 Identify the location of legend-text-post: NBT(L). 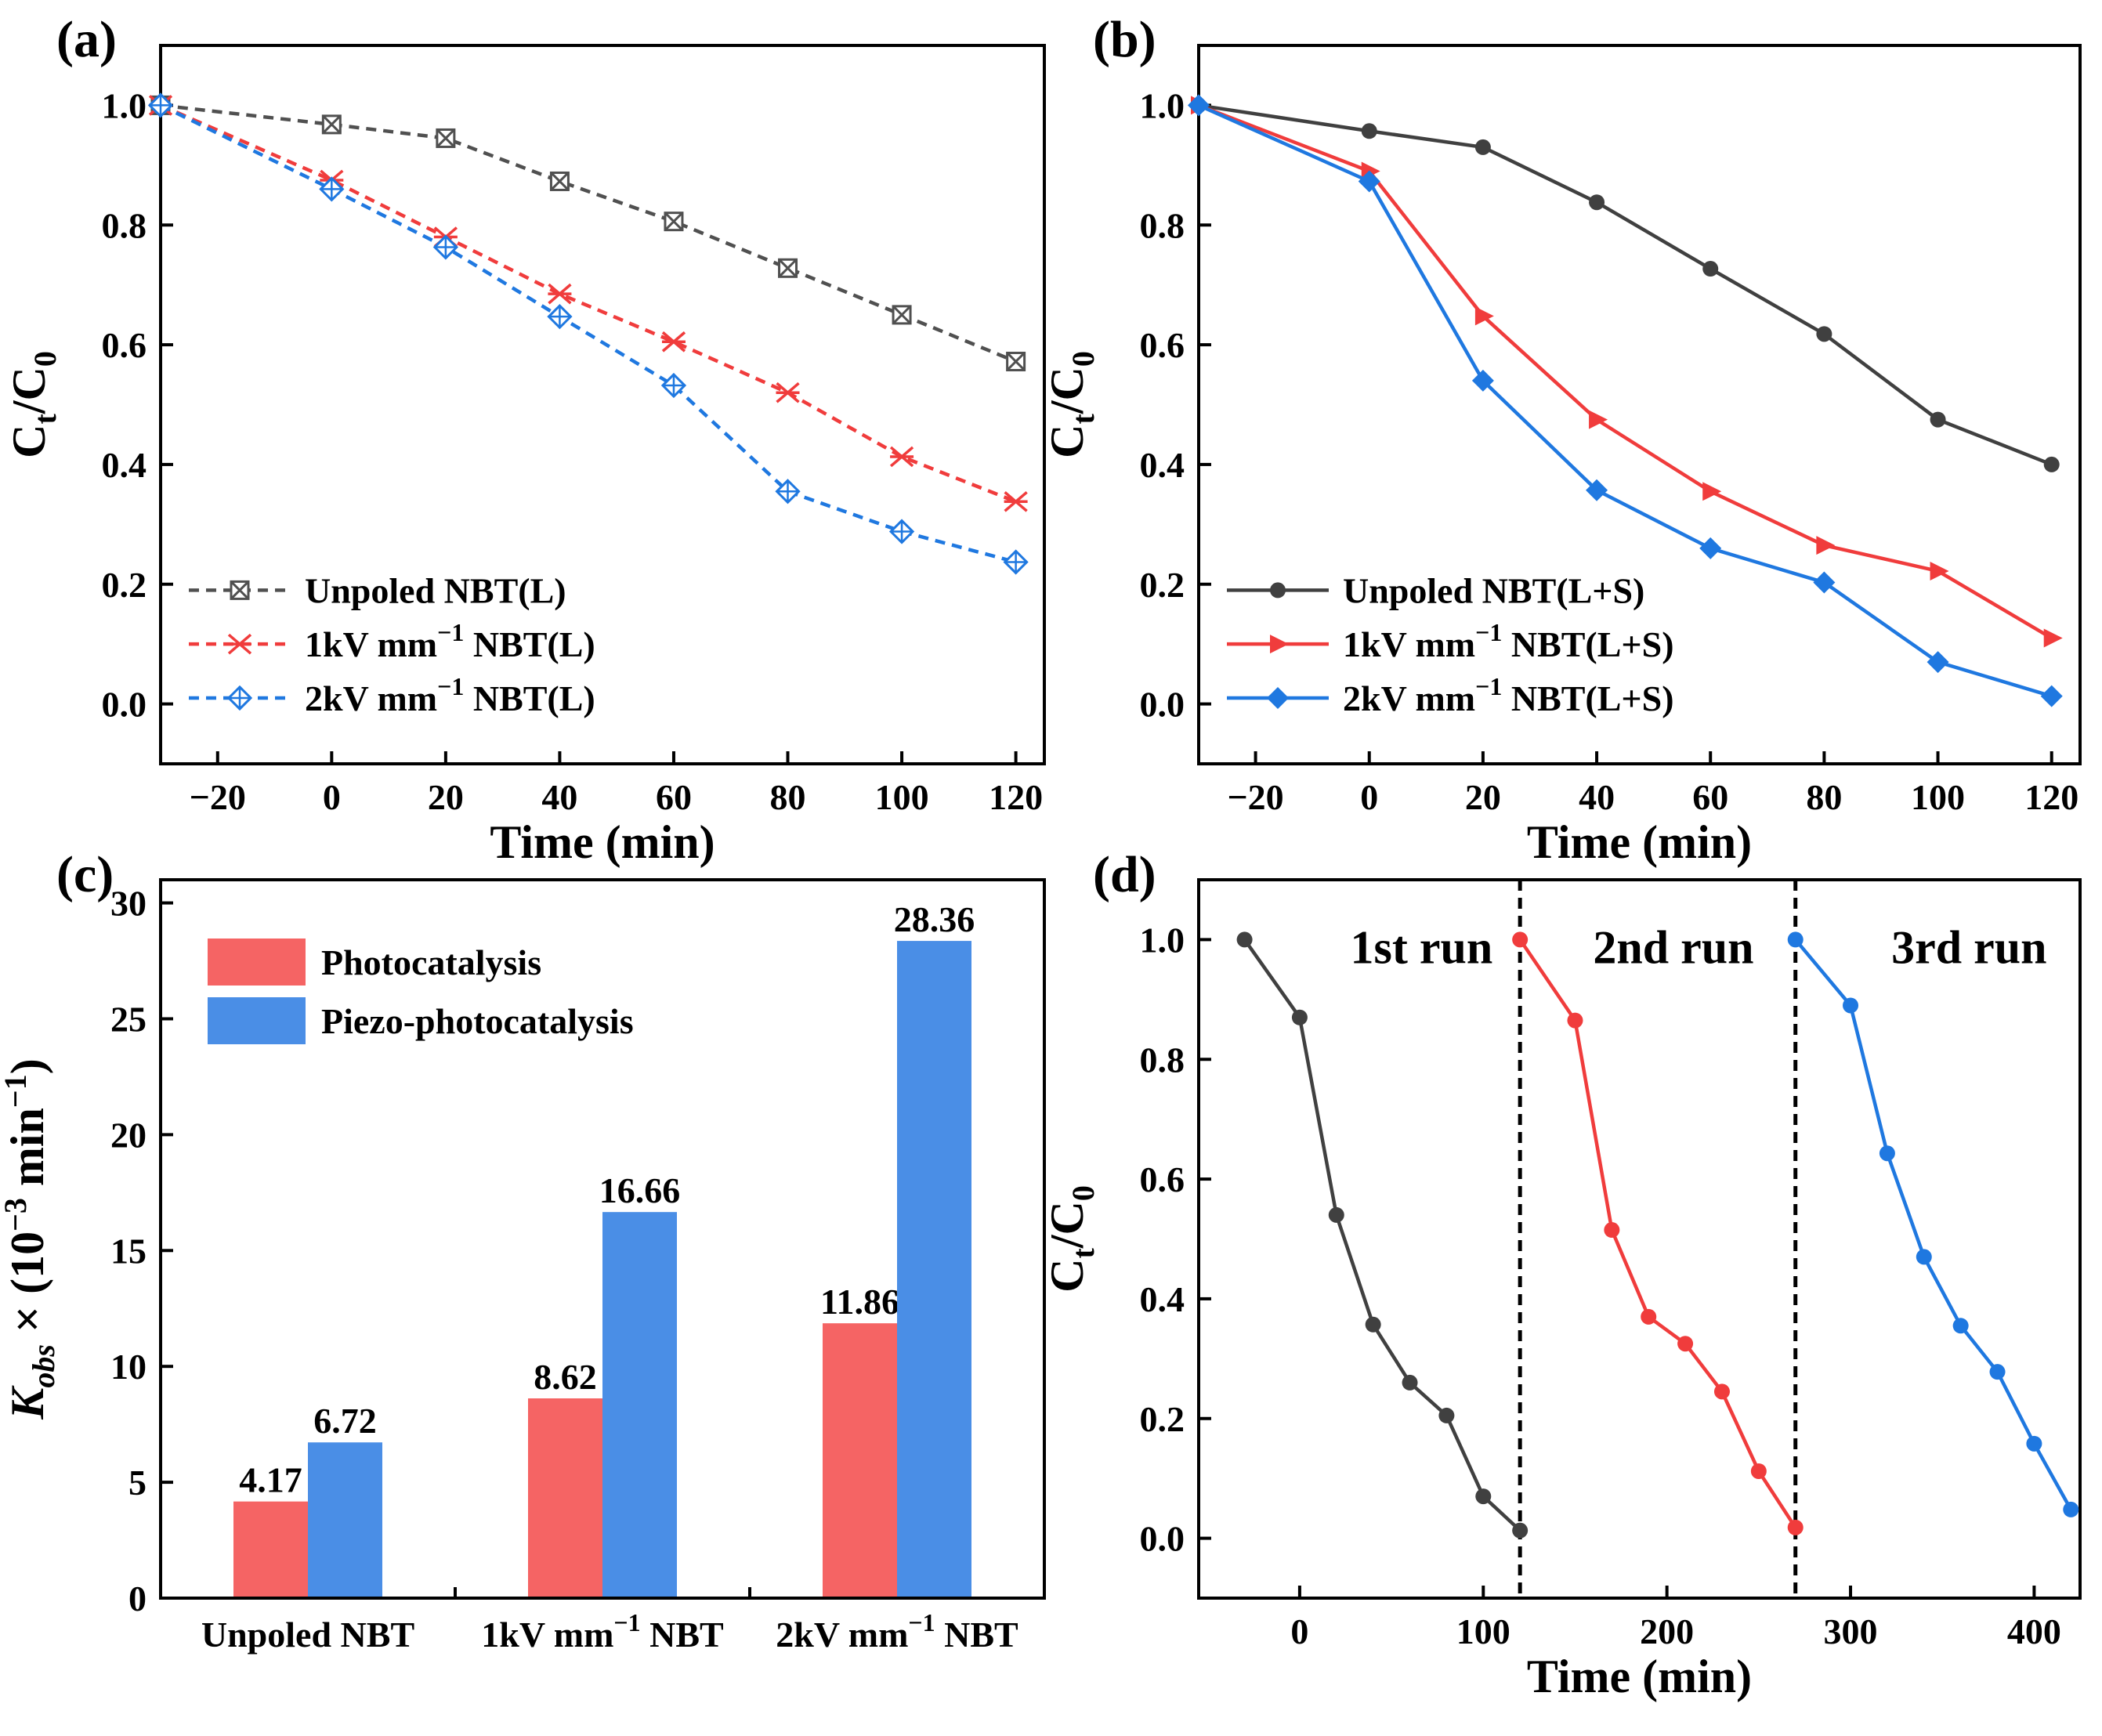
(529, 644).